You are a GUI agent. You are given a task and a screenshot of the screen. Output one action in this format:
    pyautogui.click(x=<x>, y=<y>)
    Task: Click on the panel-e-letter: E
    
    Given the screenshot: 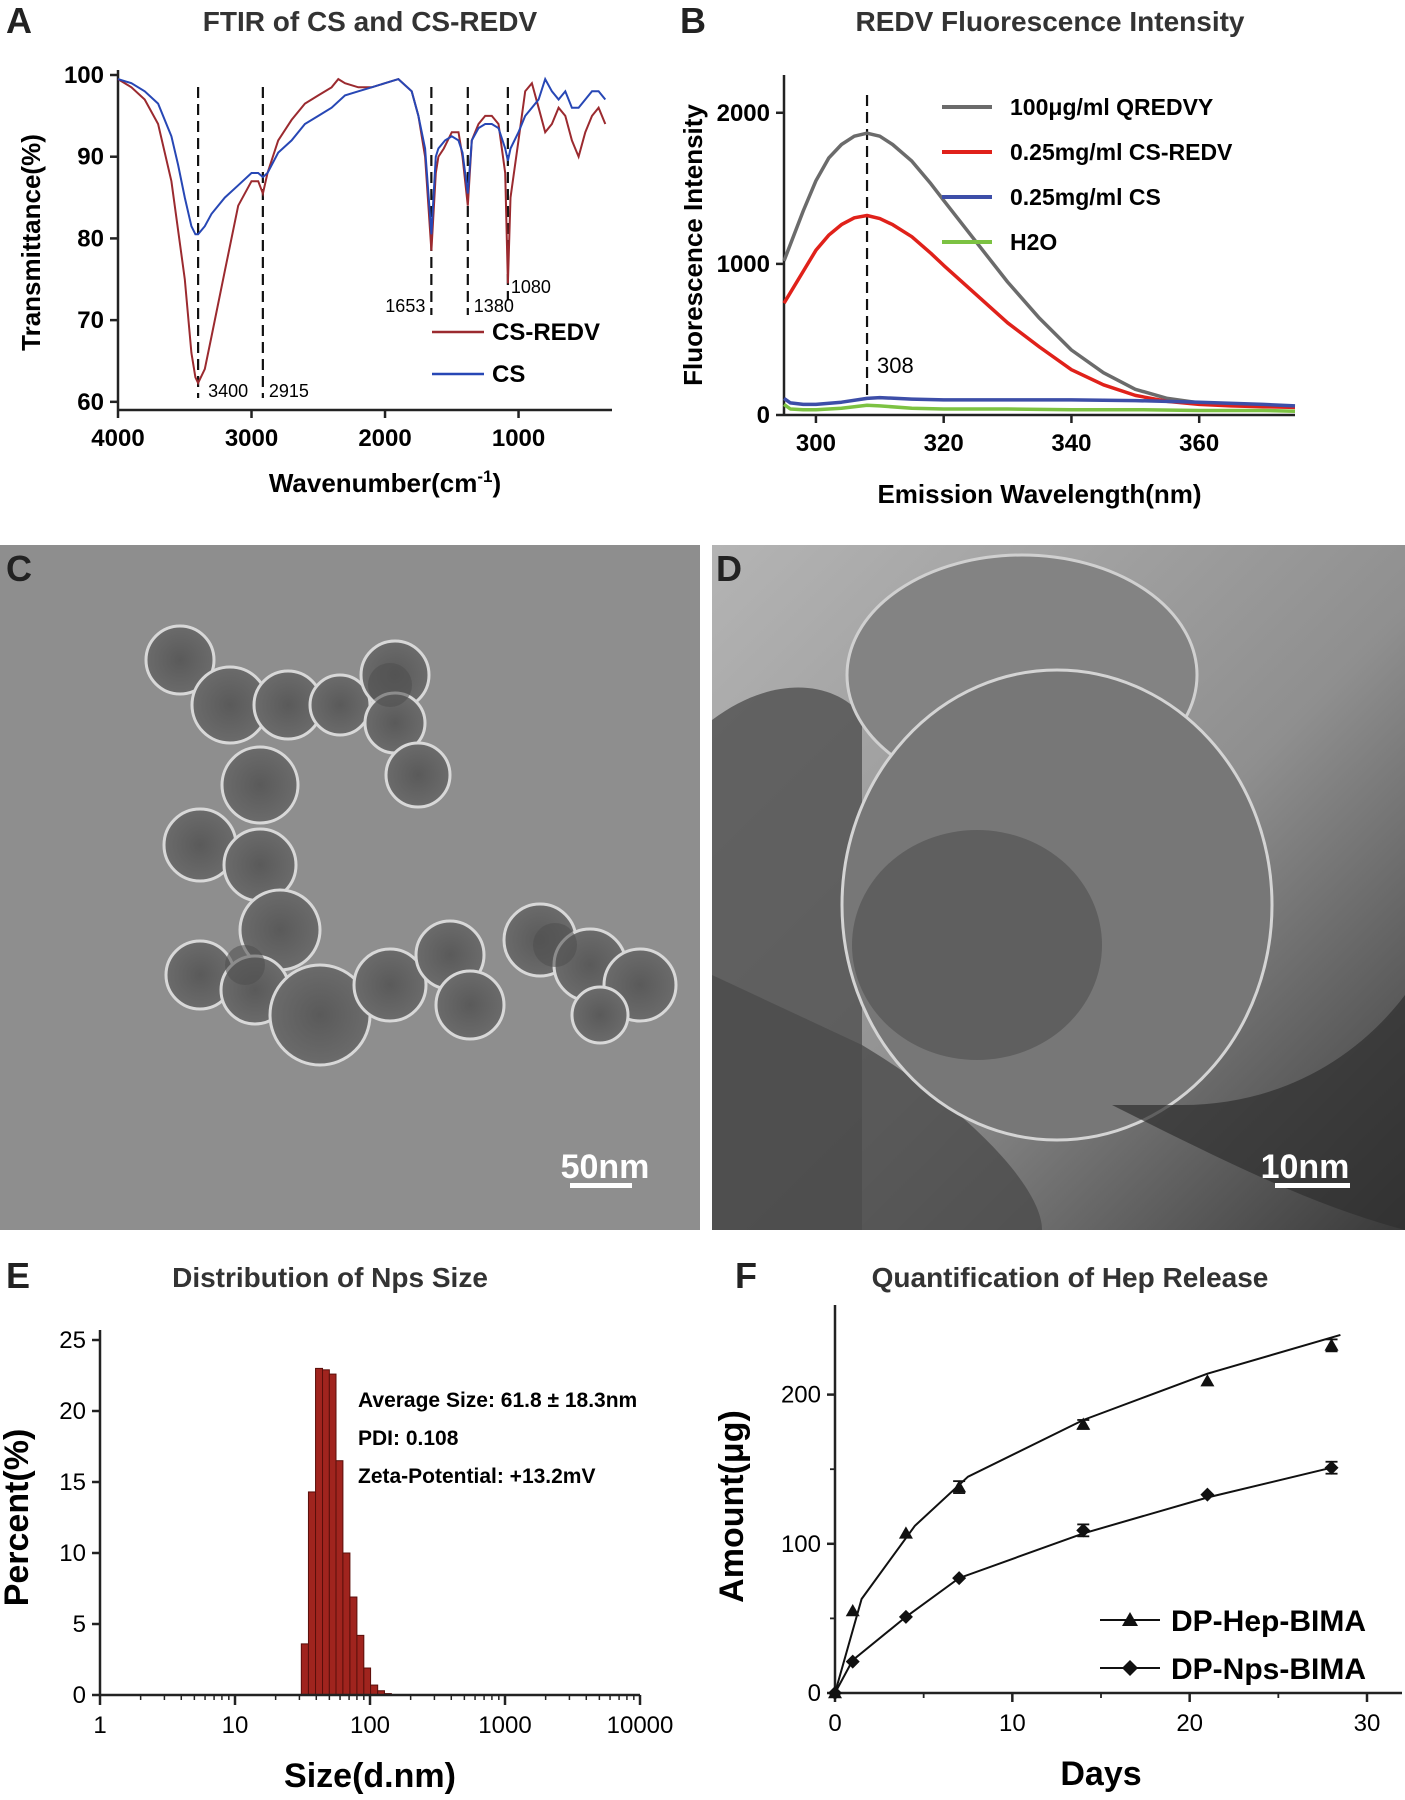 What is the action you would take?
    pyautogui.click(x=18, y=1275)
    